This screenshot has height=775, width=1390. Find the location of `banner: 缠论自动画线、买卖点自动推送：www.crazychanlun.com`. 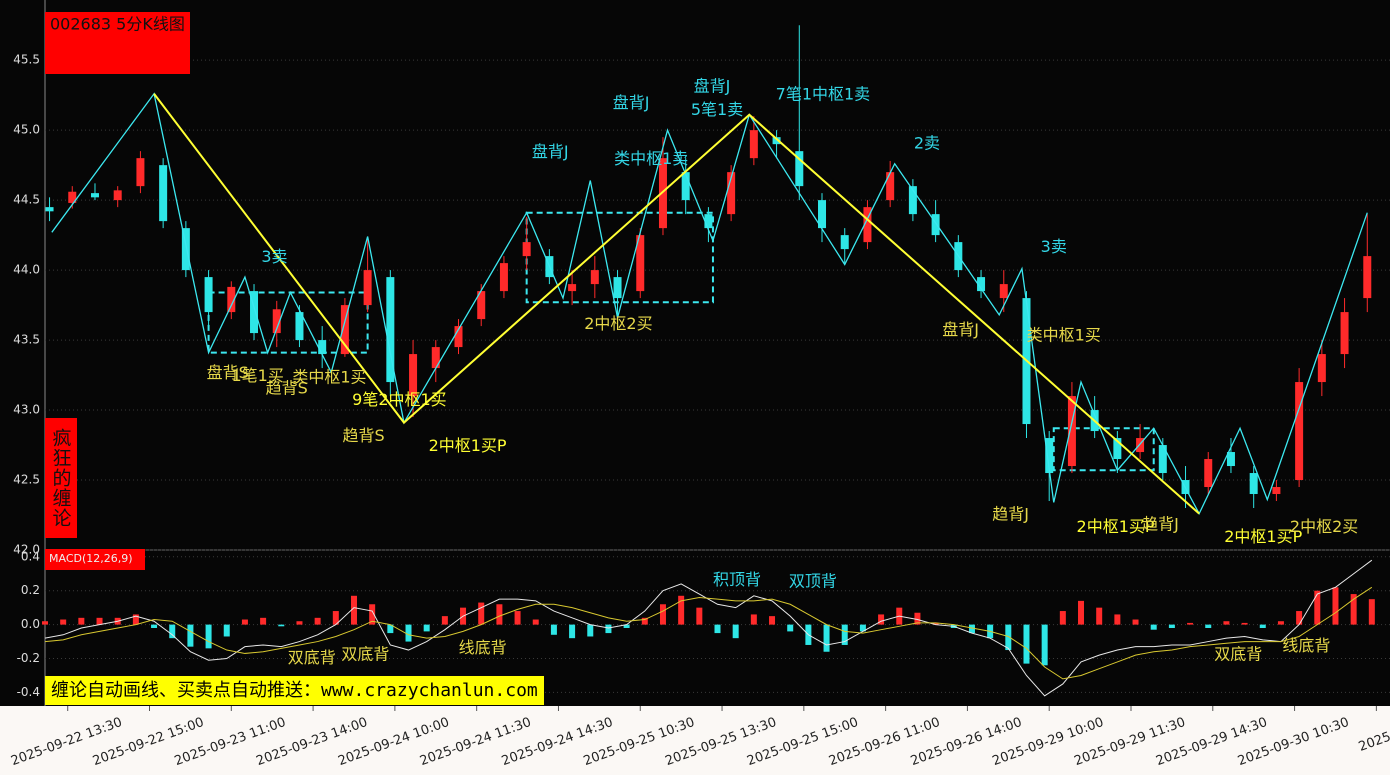

banner: 缠论自动画线、买卖点自动推送：www.crazychanlun.com is located at coordinates (294, 690).